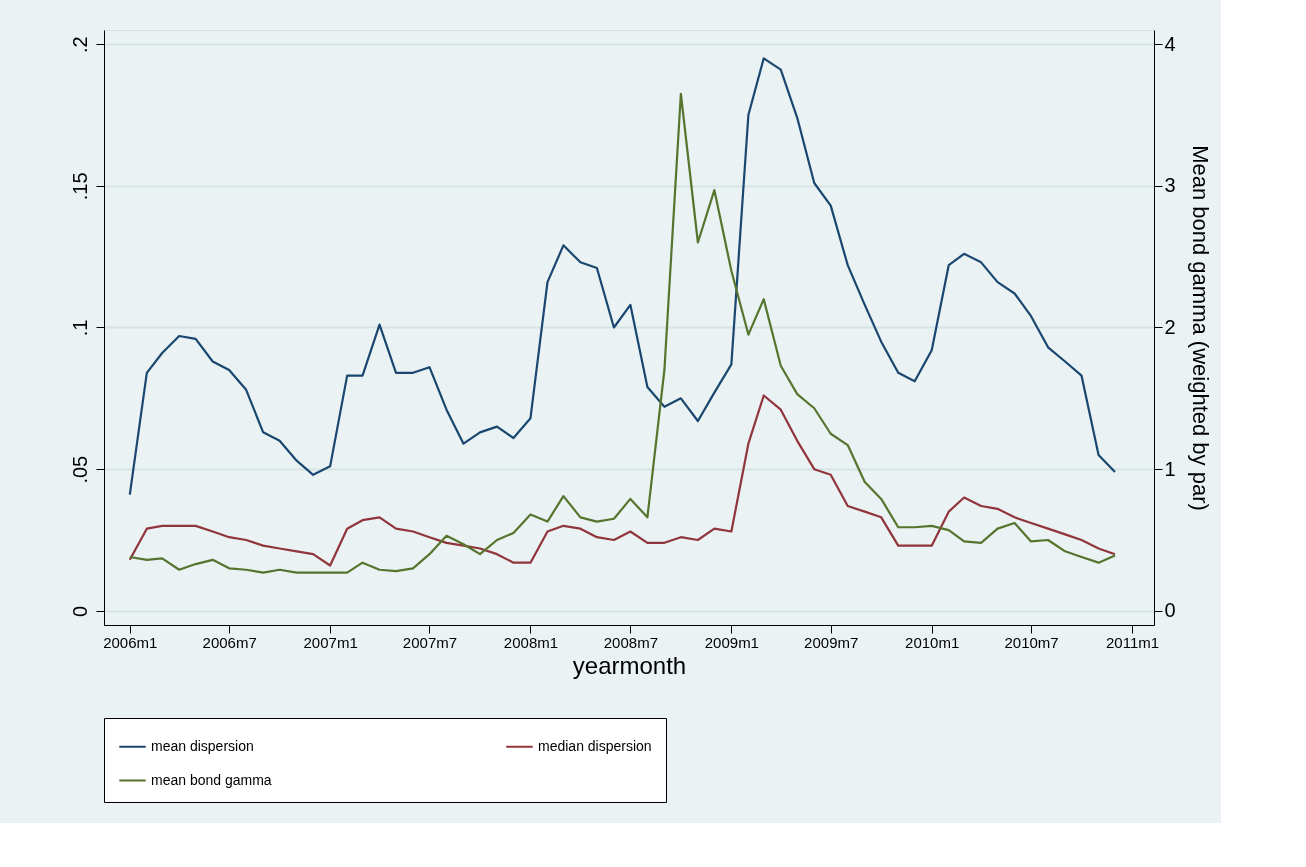  What do you see at coordinates (595, 745) in the screenshot?
I see `legend-label: median dispersion` at bounding box center [595, 745].